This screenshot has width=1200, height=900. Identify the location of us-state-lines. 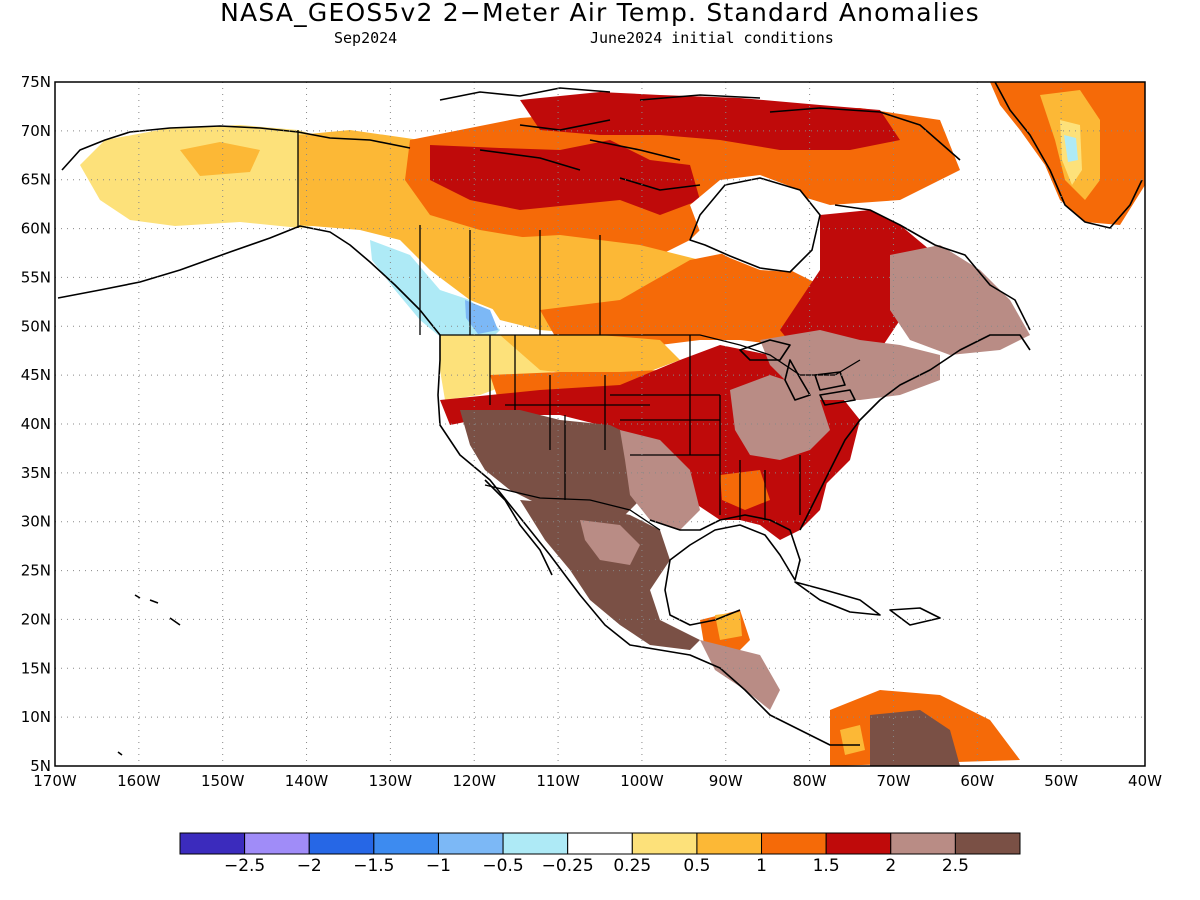
(645, 427).